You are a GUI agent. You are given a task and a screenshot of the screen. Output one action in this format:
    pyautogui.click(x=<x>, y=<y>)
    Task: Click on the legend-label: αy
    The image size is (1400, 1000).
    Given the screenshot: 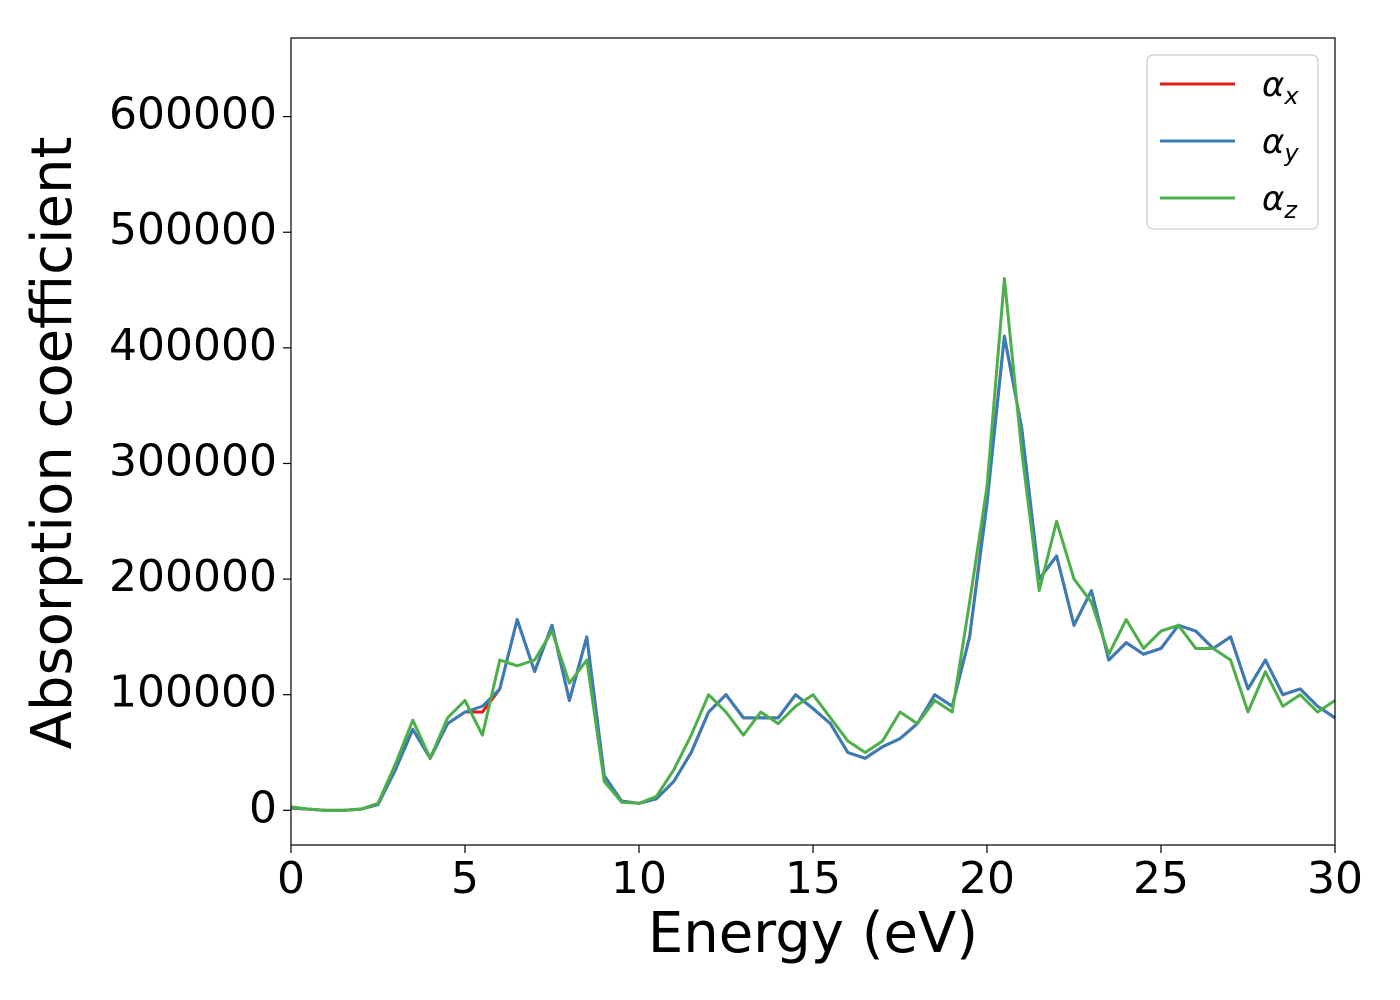 What is the action you would take?
    pyautogui.click(x=1280, y=144)
    